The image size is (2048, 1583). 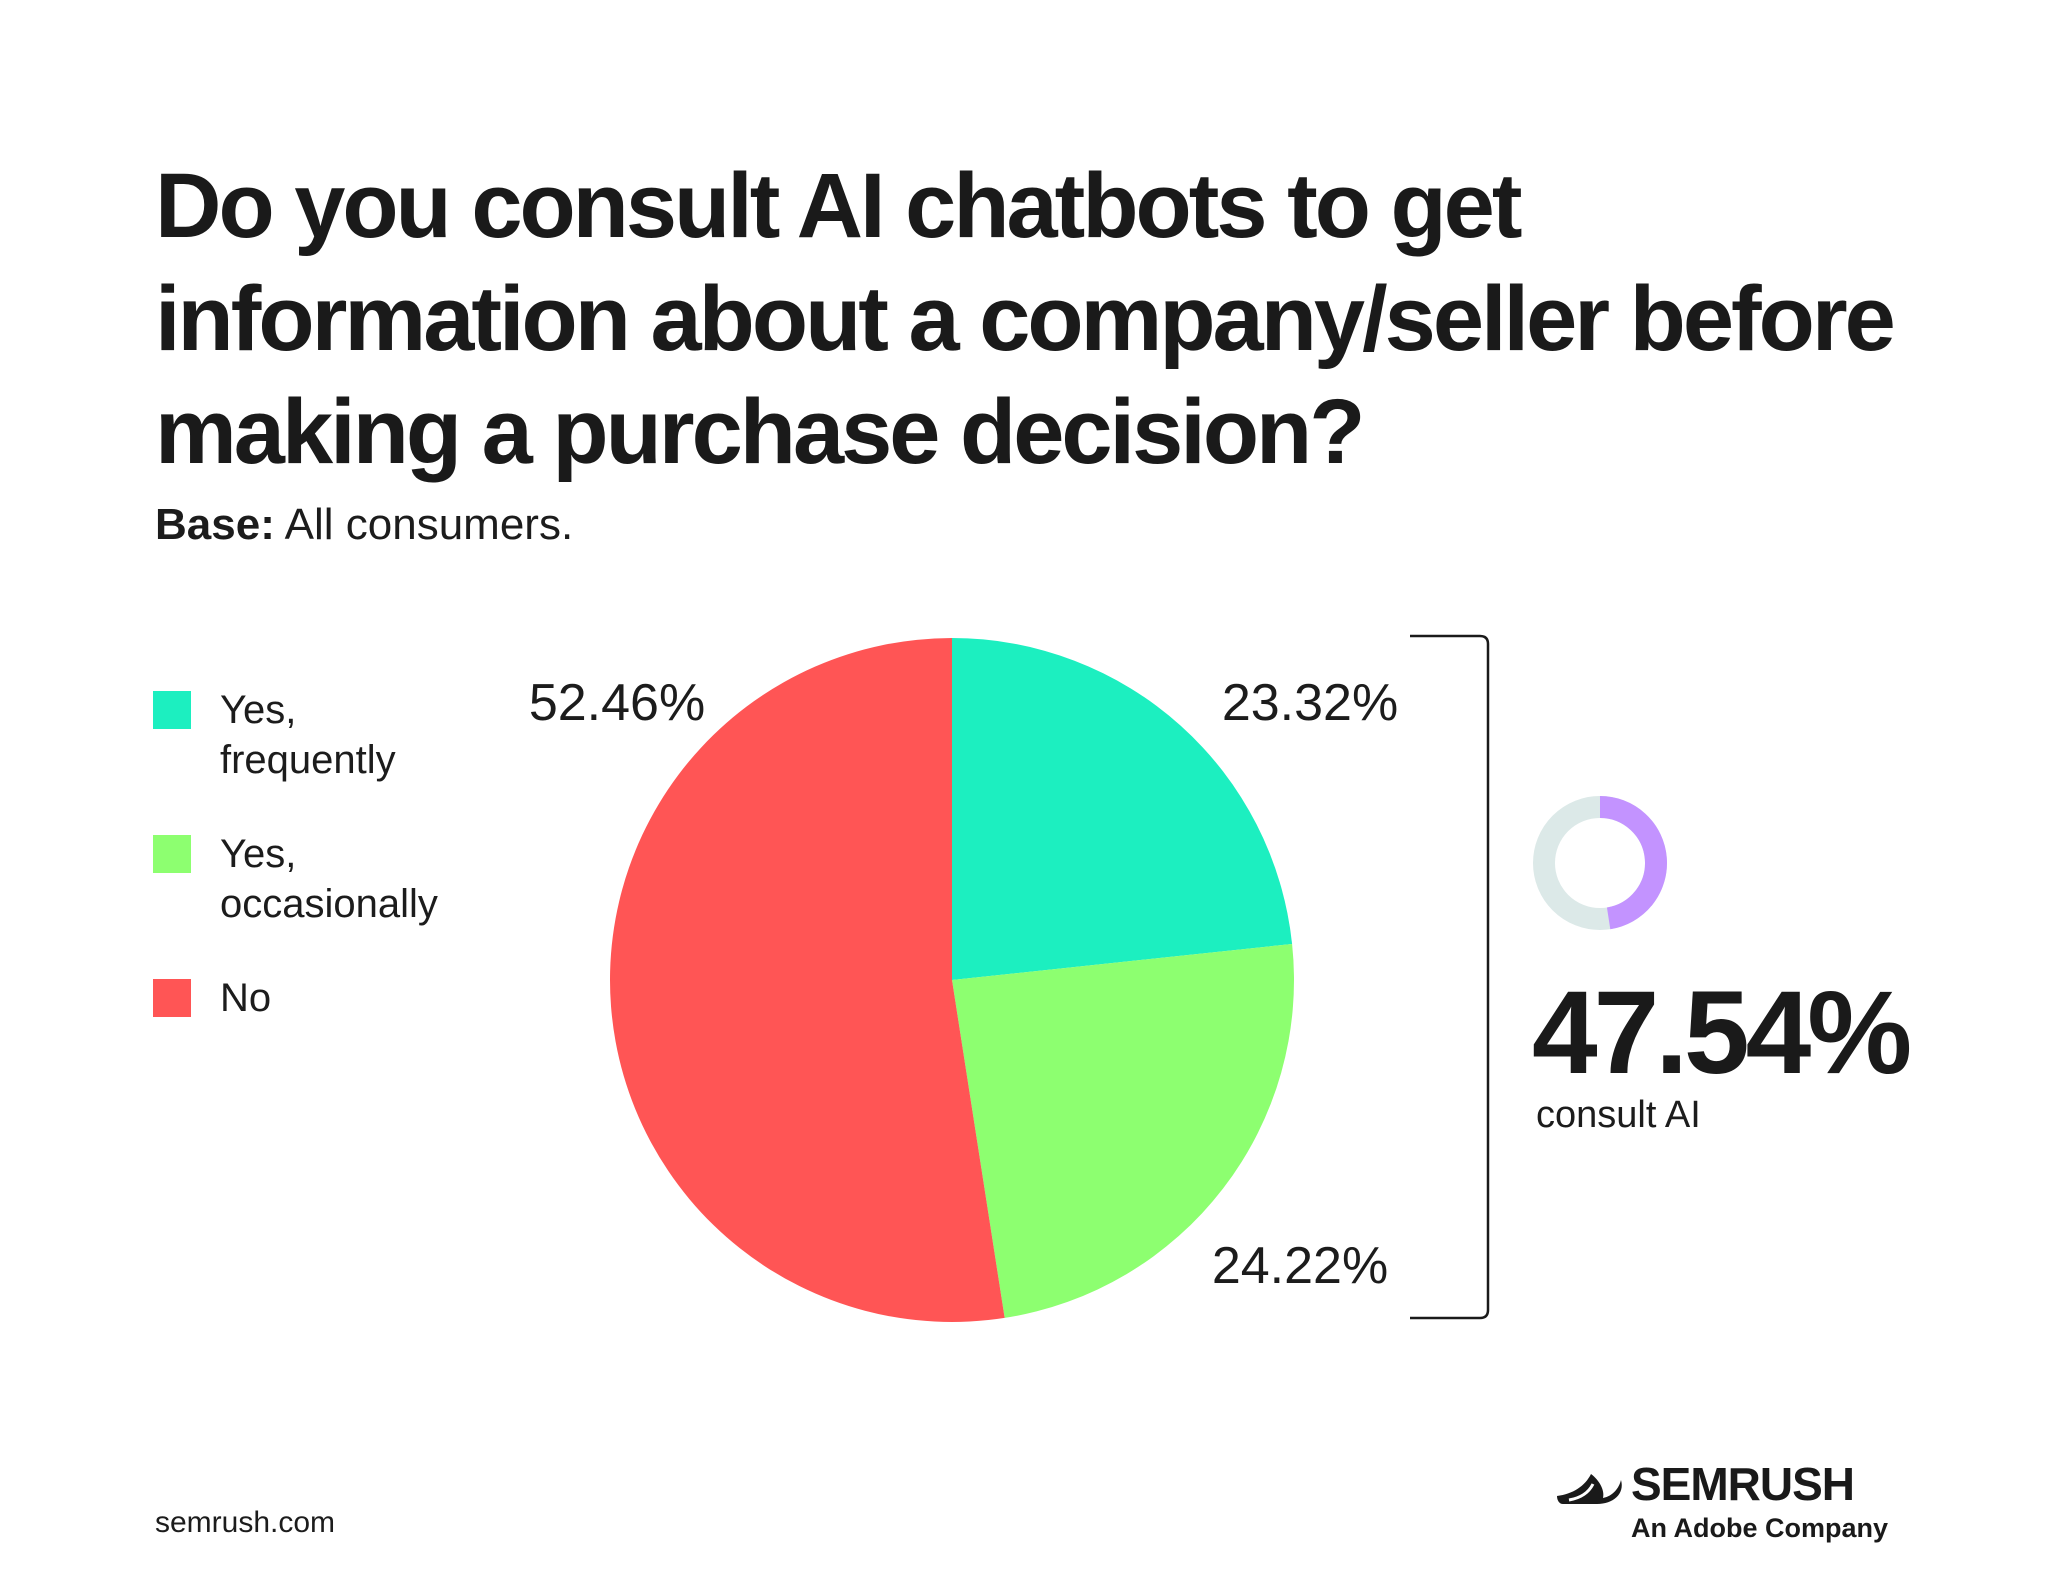 I want to click on legend-label-no: No, so click(x=246, y=998).